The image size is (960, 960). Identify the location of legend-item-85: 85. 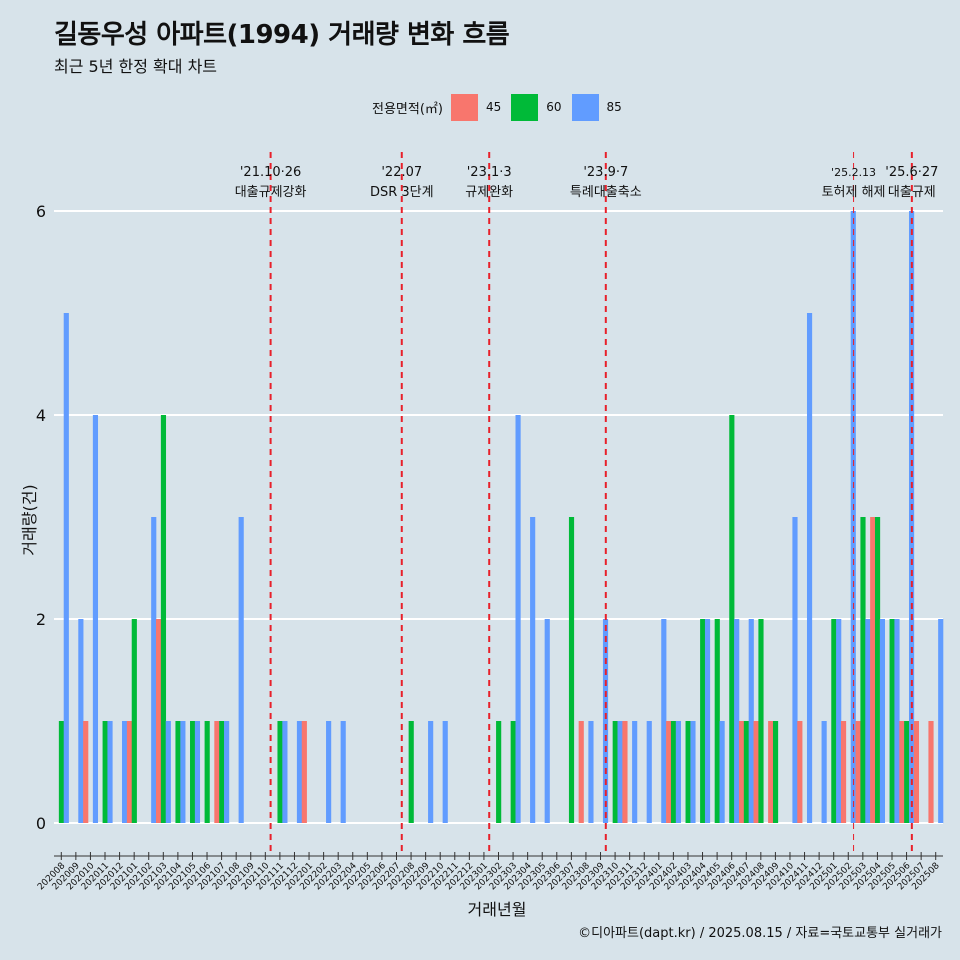
(596, 107).